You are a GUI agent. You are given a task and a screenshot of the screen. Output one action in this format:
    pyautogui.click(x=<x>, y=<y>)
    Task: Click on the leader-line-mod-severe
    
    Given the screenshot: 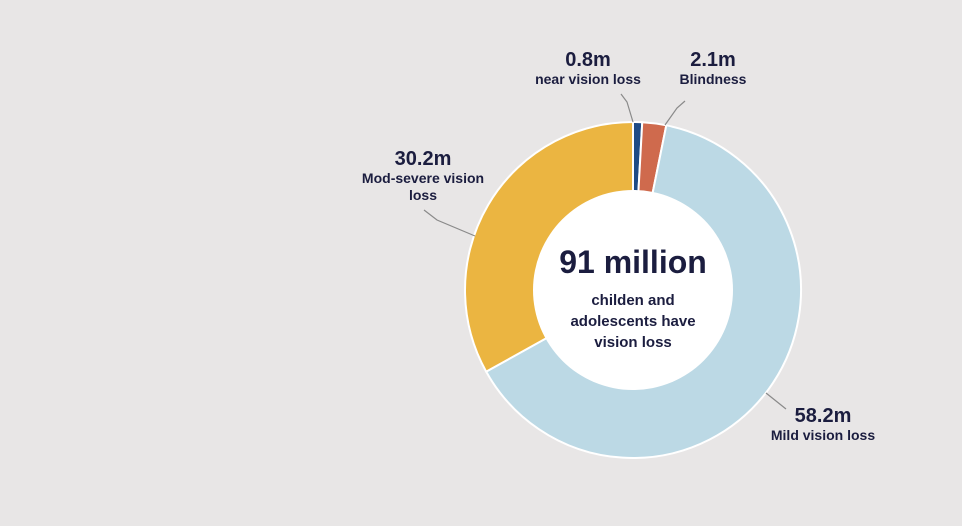 What is the action you would take?
    pyautogui.click(x=449, y=223)
    